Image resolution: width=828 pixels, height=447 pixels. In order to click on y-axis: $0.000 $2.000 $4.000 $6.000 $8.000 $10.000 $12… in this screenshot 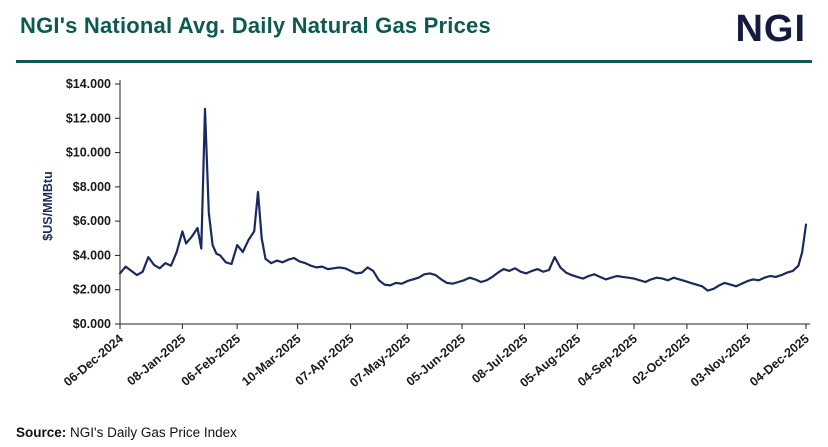, I will do `click(93, 204)`.